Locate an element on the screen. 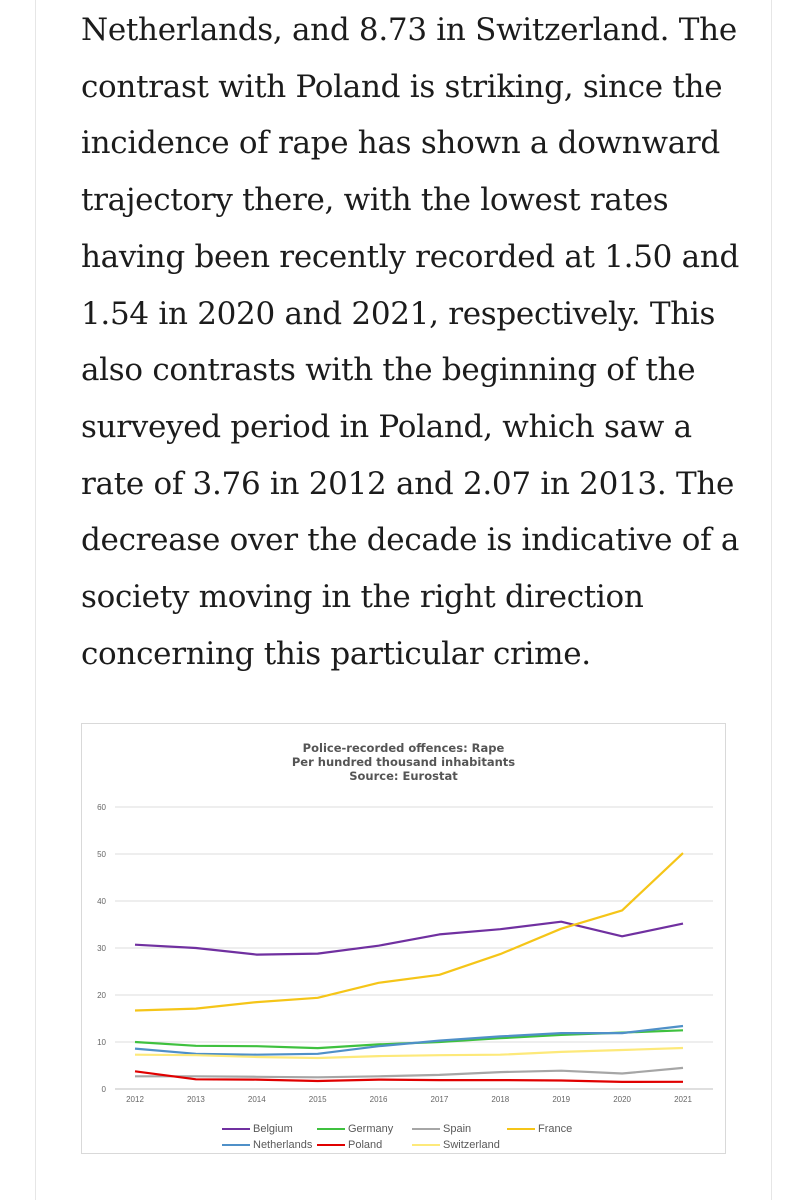 The image size is (807, 1200). legend-item-spain: Spain is located at coordinates (459, 1129).